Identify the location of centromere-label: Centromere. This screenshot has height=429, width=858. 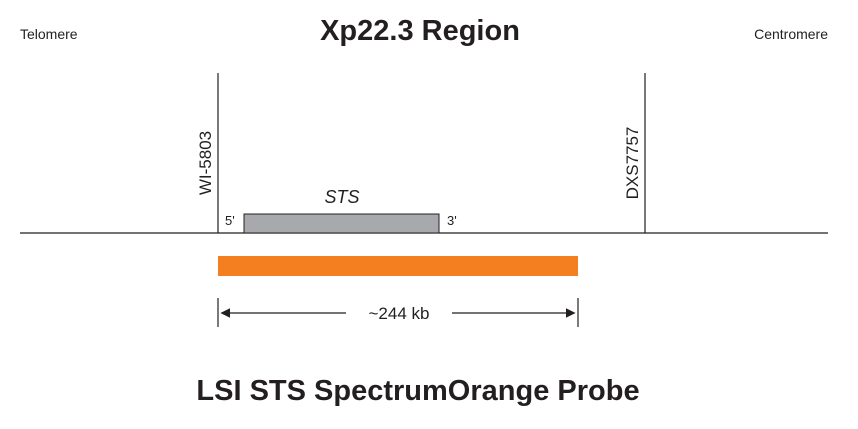
(791, 34).